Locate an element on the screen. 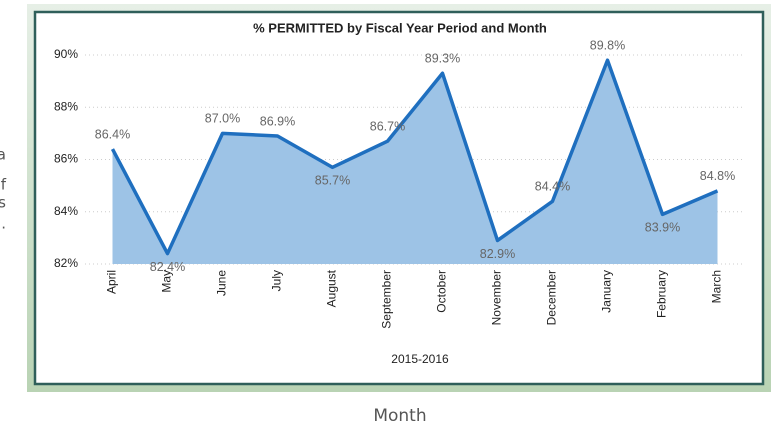  x-tick-label: July is located at coordinates (277, 280).